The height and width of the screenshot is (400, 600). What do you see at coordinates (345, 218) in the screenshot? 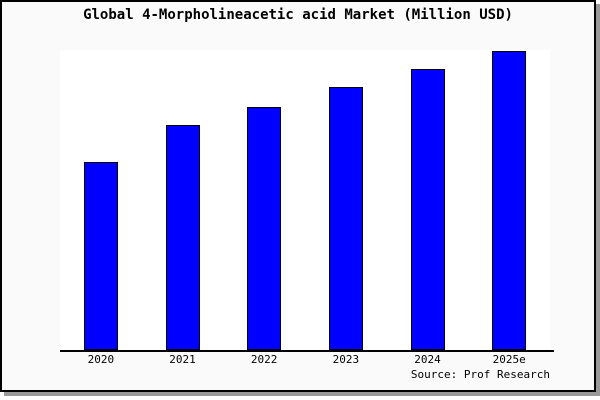
I see `bar-2023` at bounding box center [345, 218].